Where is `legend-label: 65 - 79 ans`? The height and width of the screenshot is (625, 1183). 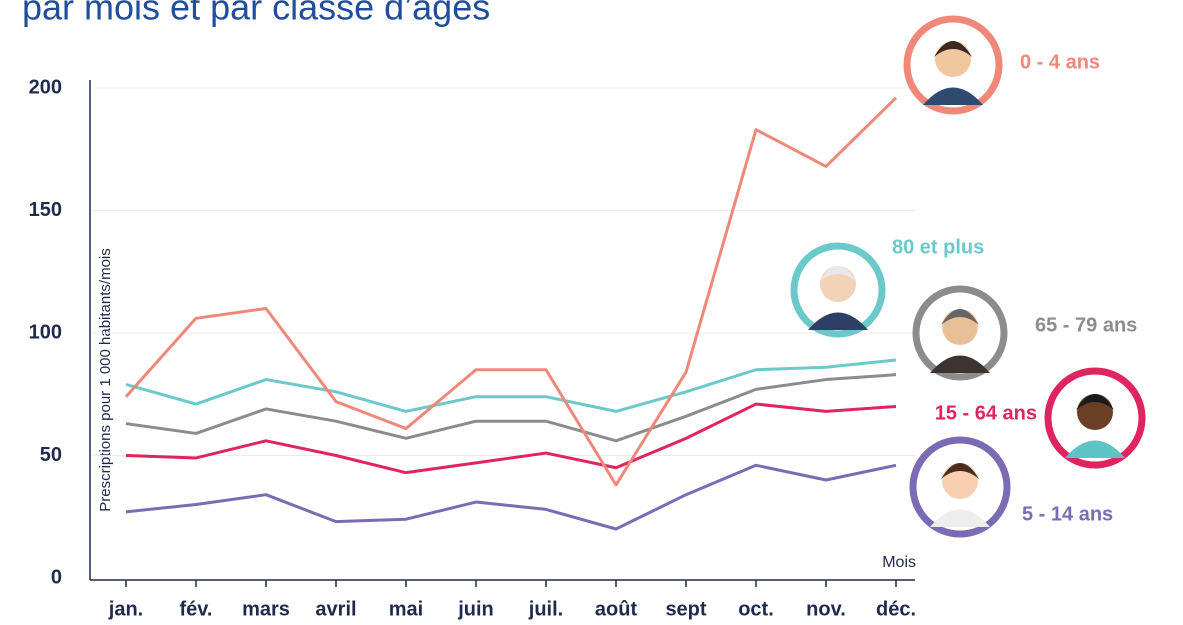
legend-label: 65 - 79 ans is located at coordinates (1086, 325).